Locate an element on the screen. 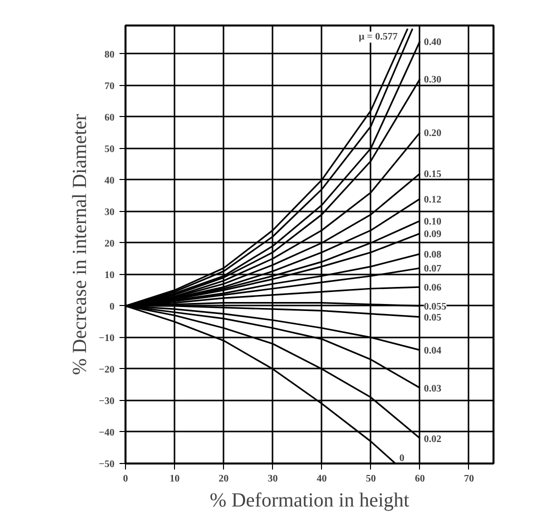  x-tick-label: 20 is located at coordinates (223, 479).